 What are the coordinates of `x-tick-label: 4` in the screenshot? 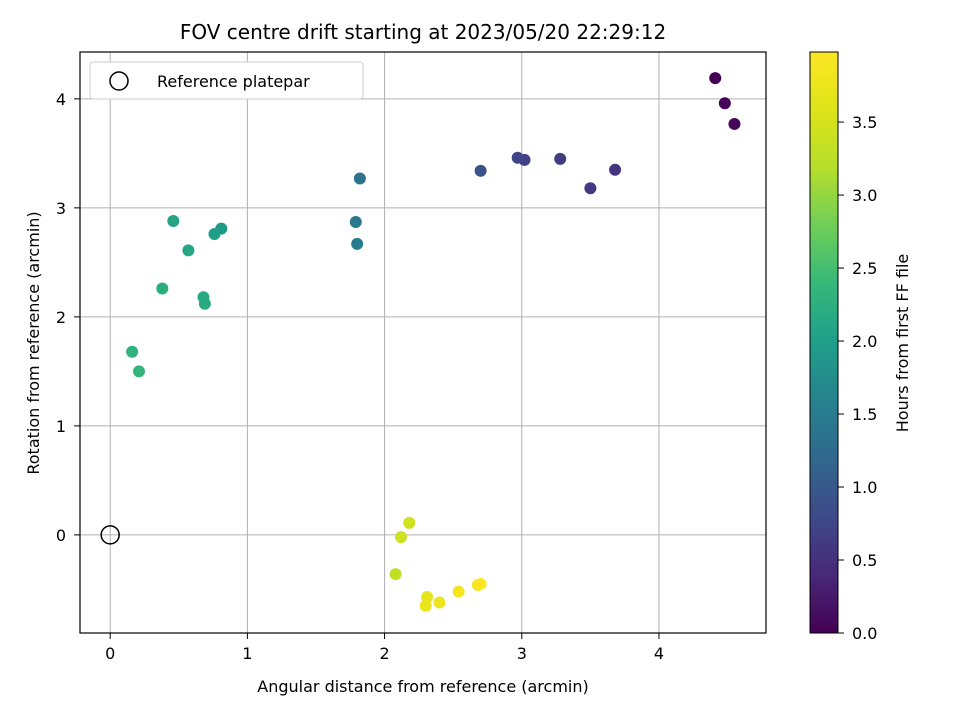 It's located at (659, 653).